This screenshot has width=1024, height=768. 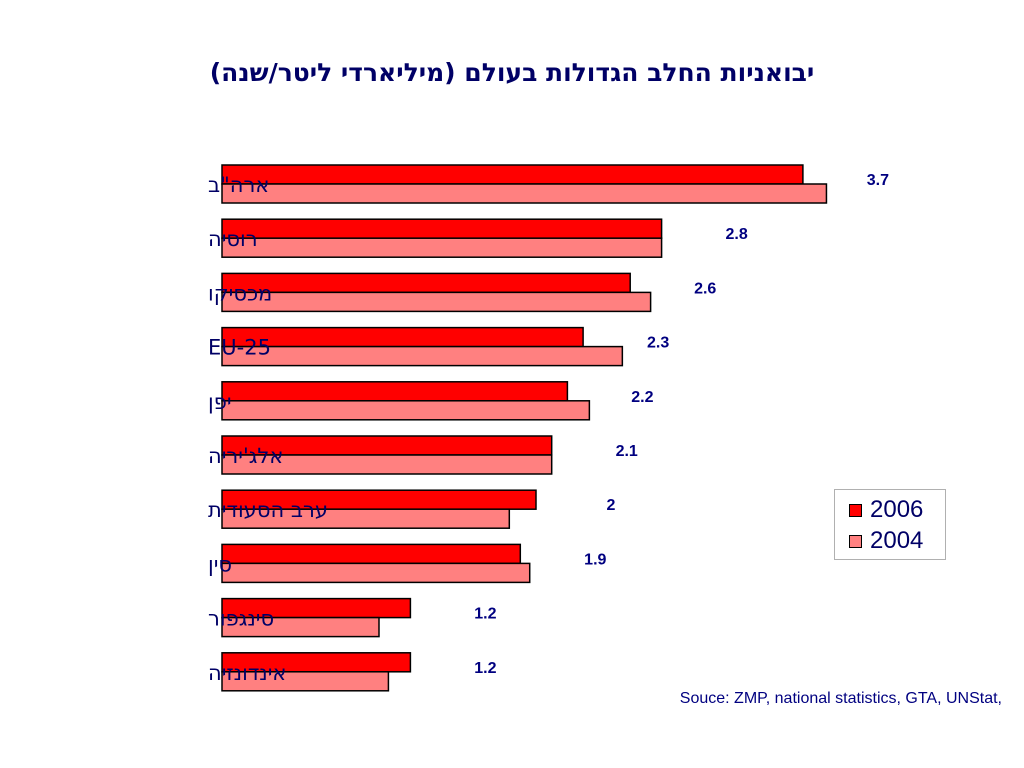 I want to click on legend-item-2004: 2004, so click(x=886, y=541).